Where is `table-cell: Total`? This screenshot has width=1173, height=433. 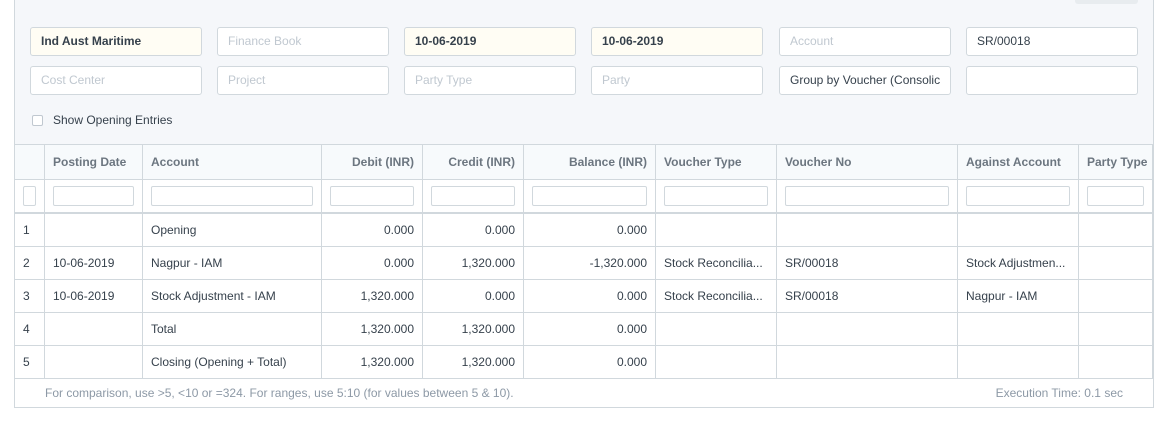 table-cell: Total is located at coordinates (232, 329).